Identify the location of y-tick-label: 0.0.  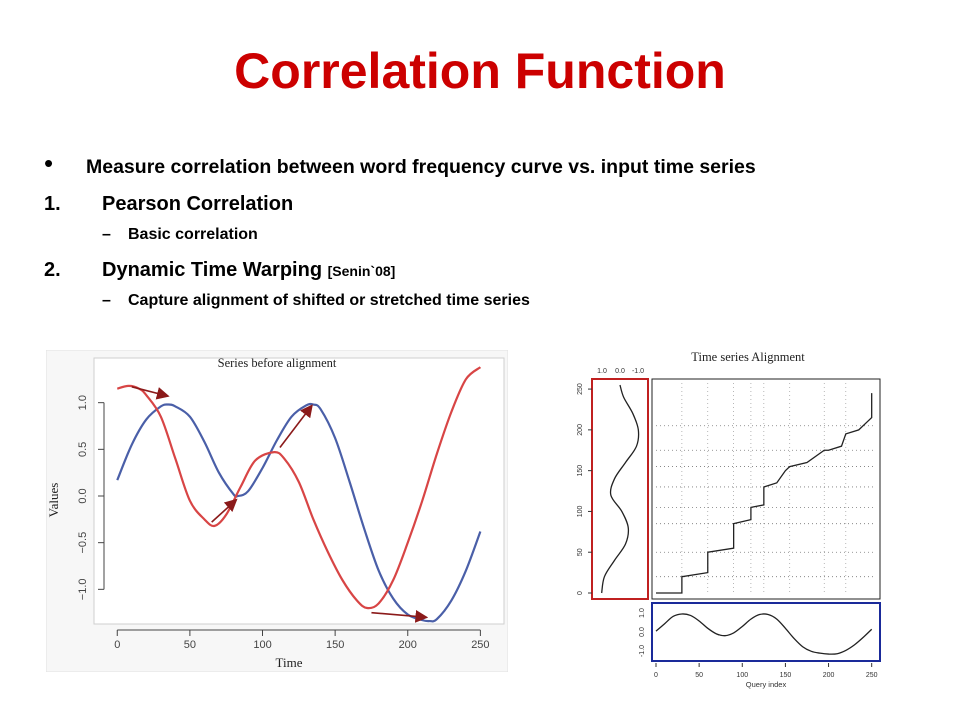
(83, 495).